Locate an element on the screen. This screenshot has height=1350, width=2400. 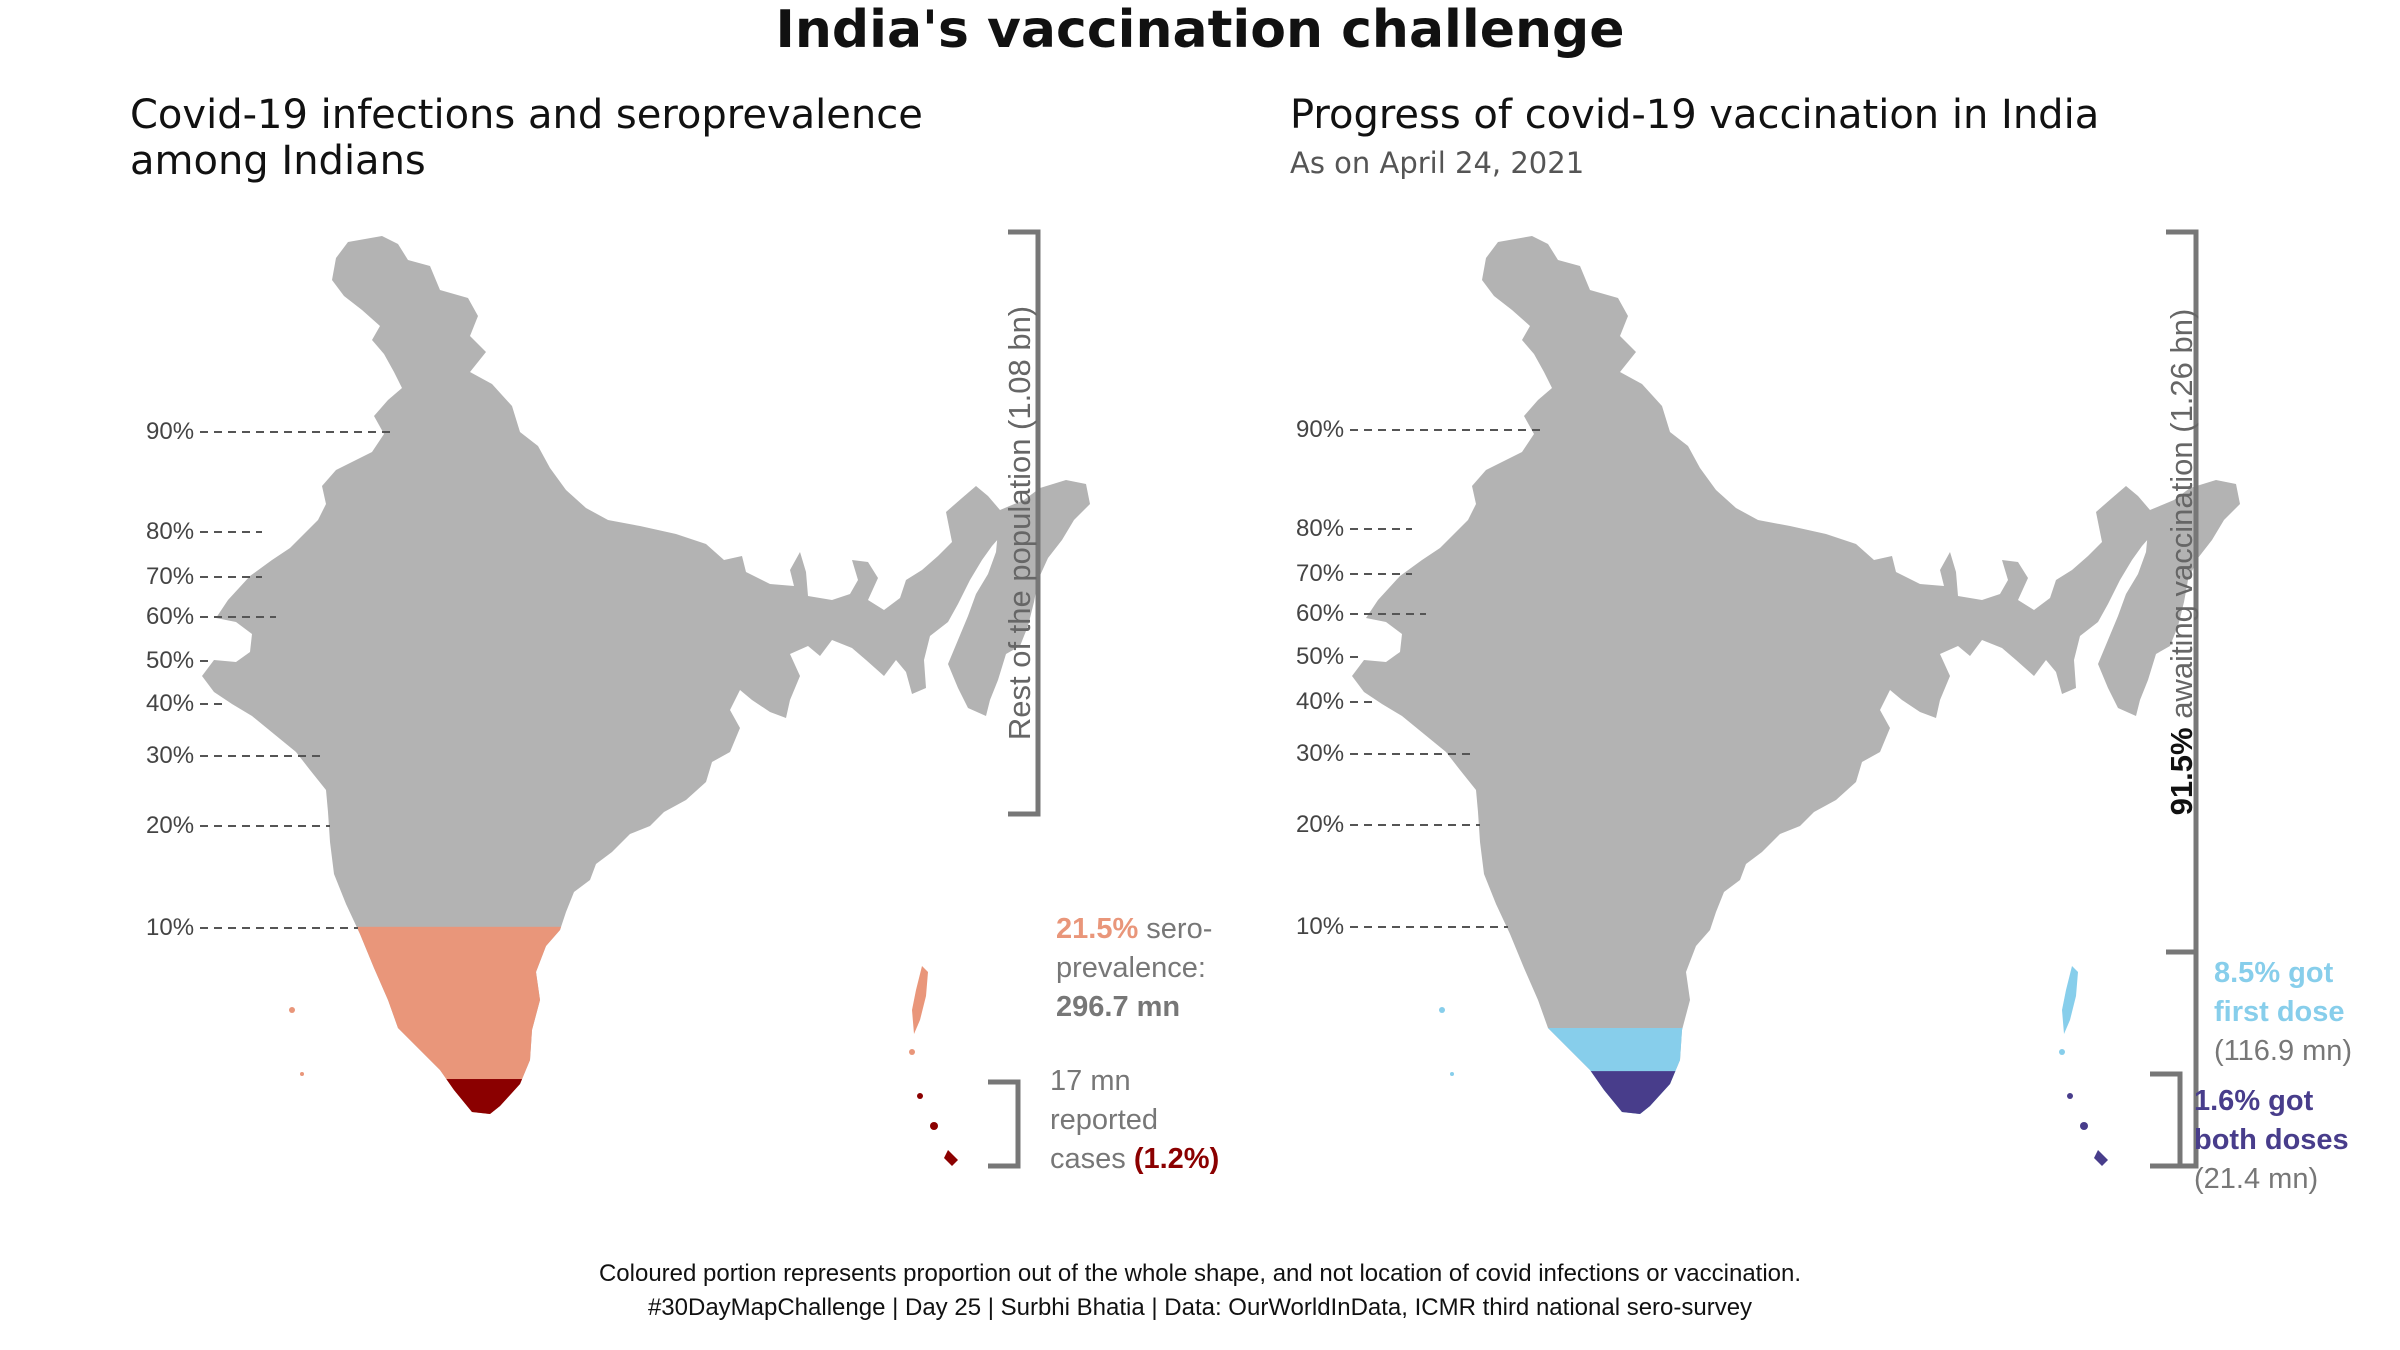
left-tick-50: 50% is located at coordinates (170, 660).